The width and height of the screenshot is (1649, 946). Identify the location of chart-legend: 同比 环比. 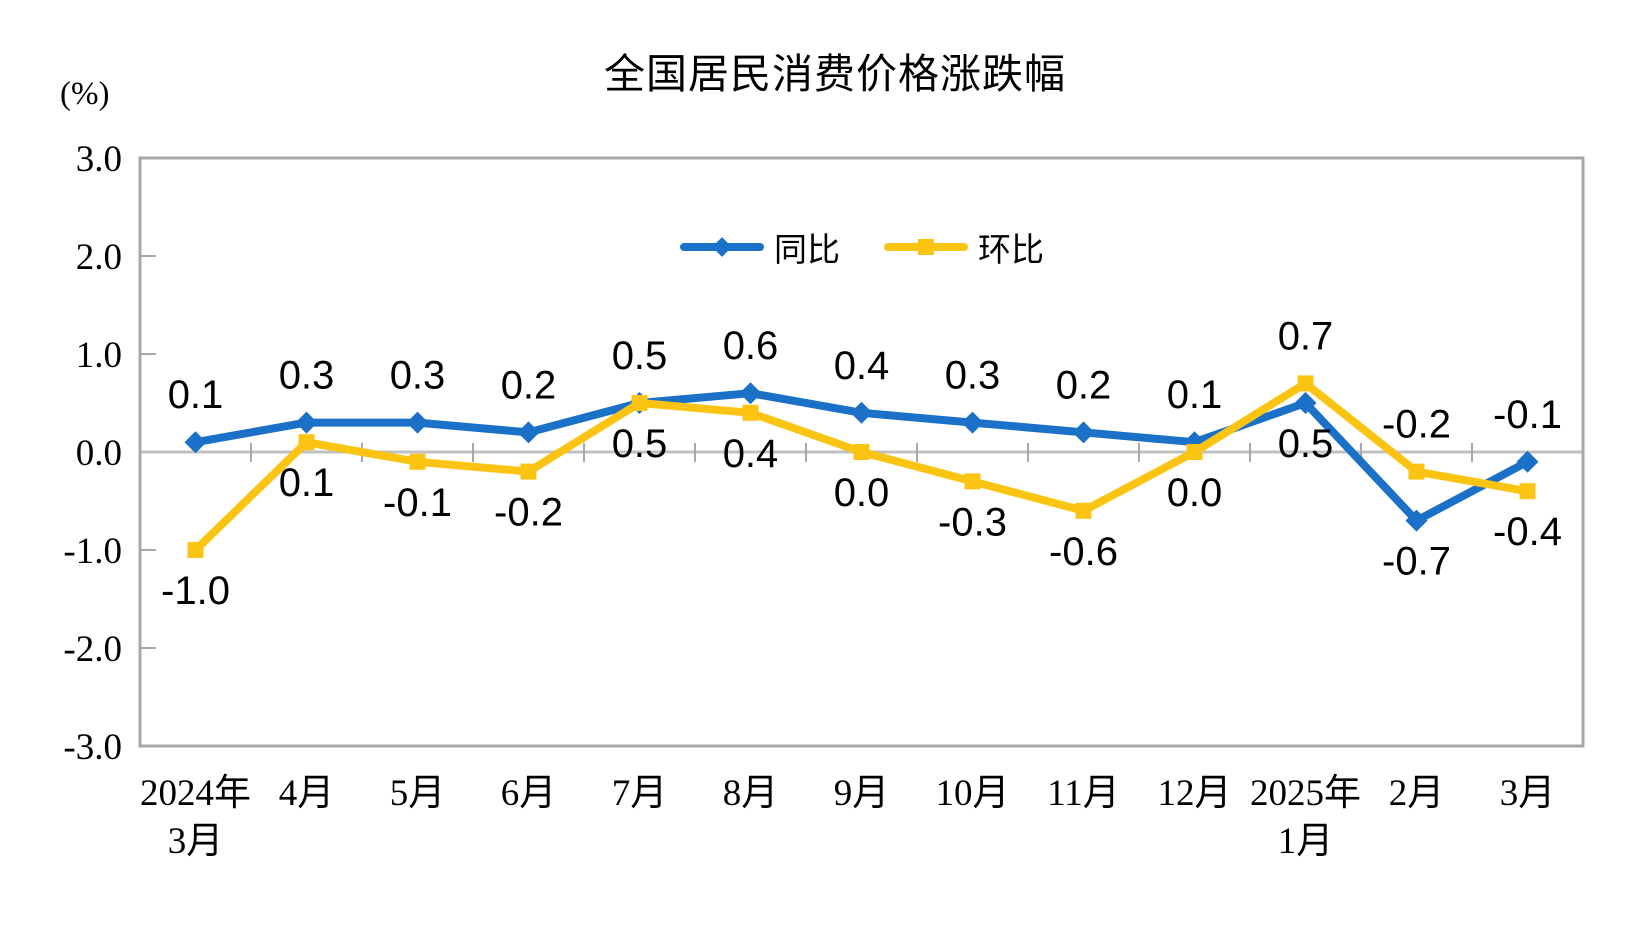
(862, 247).